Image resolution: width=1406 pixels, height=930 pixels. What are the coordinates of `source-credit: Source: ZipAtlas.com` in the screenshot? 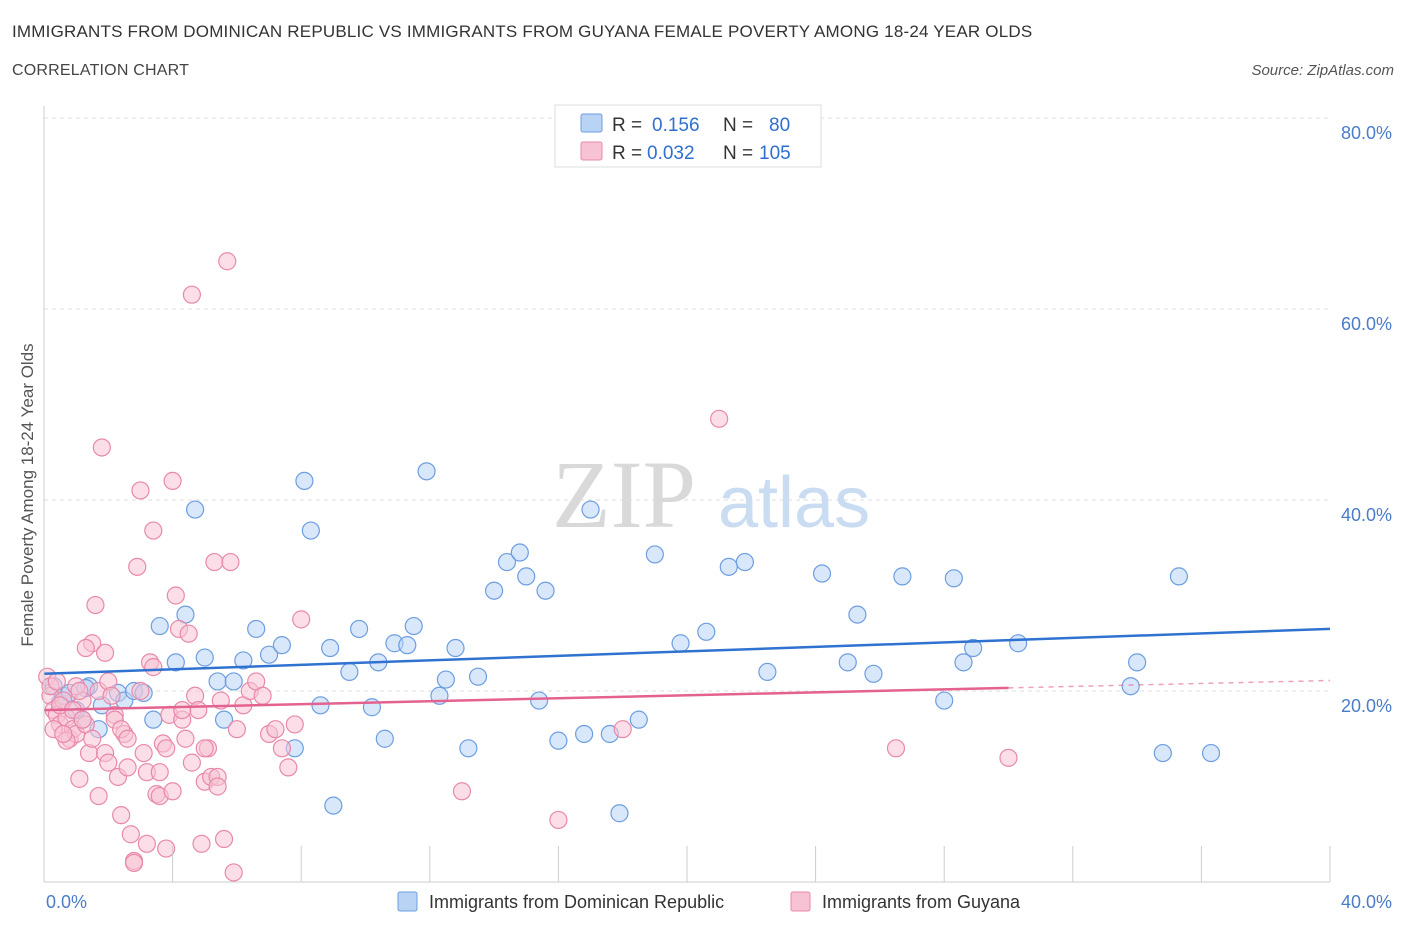 It's located at (1322, 70).